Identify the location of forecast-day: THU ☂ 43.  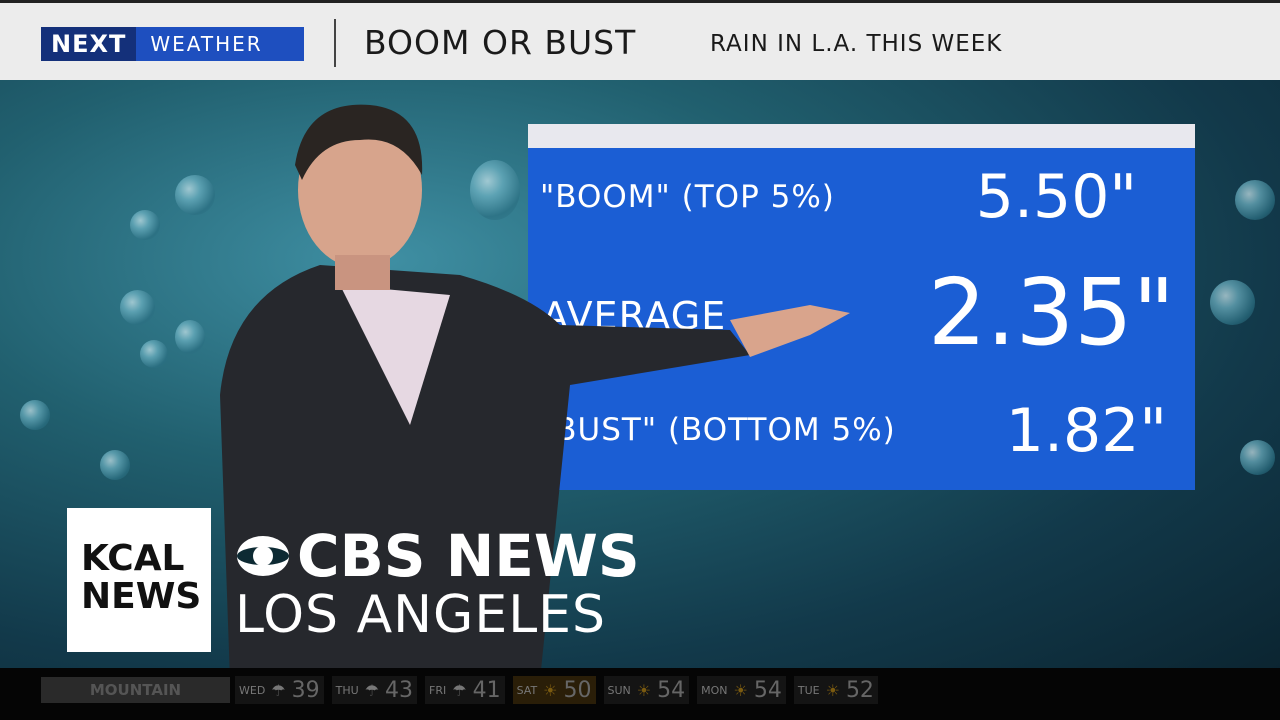
(374, 690).